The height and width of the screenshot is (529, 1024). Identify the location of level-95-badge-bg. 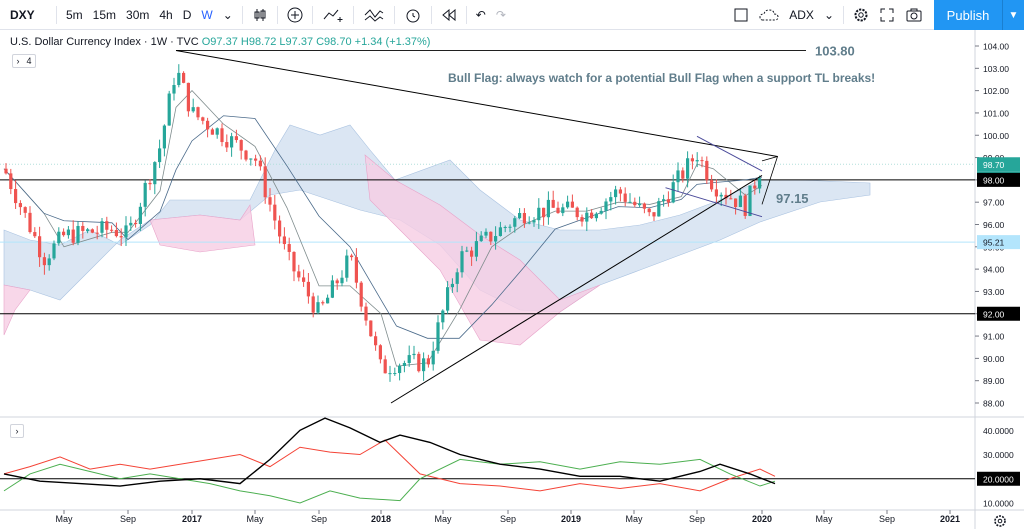
(998, 242).